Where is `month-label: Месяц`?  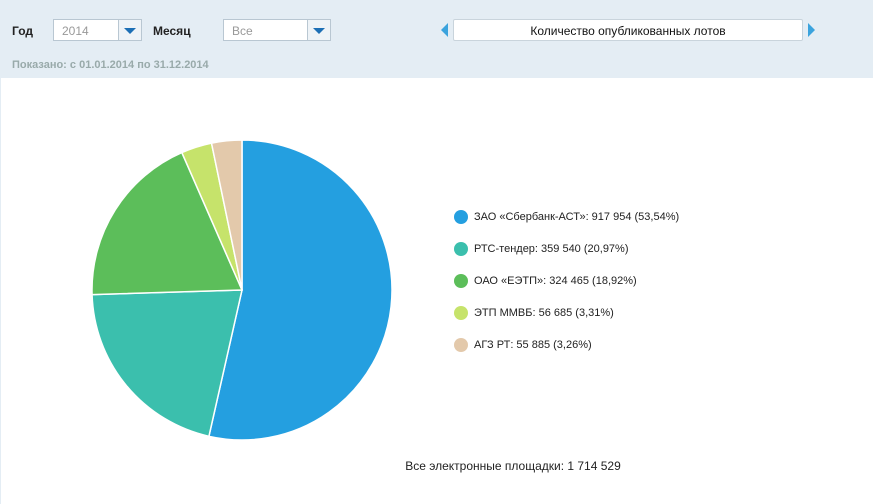 month-label: Месяц is located at coordinates (172, 31).